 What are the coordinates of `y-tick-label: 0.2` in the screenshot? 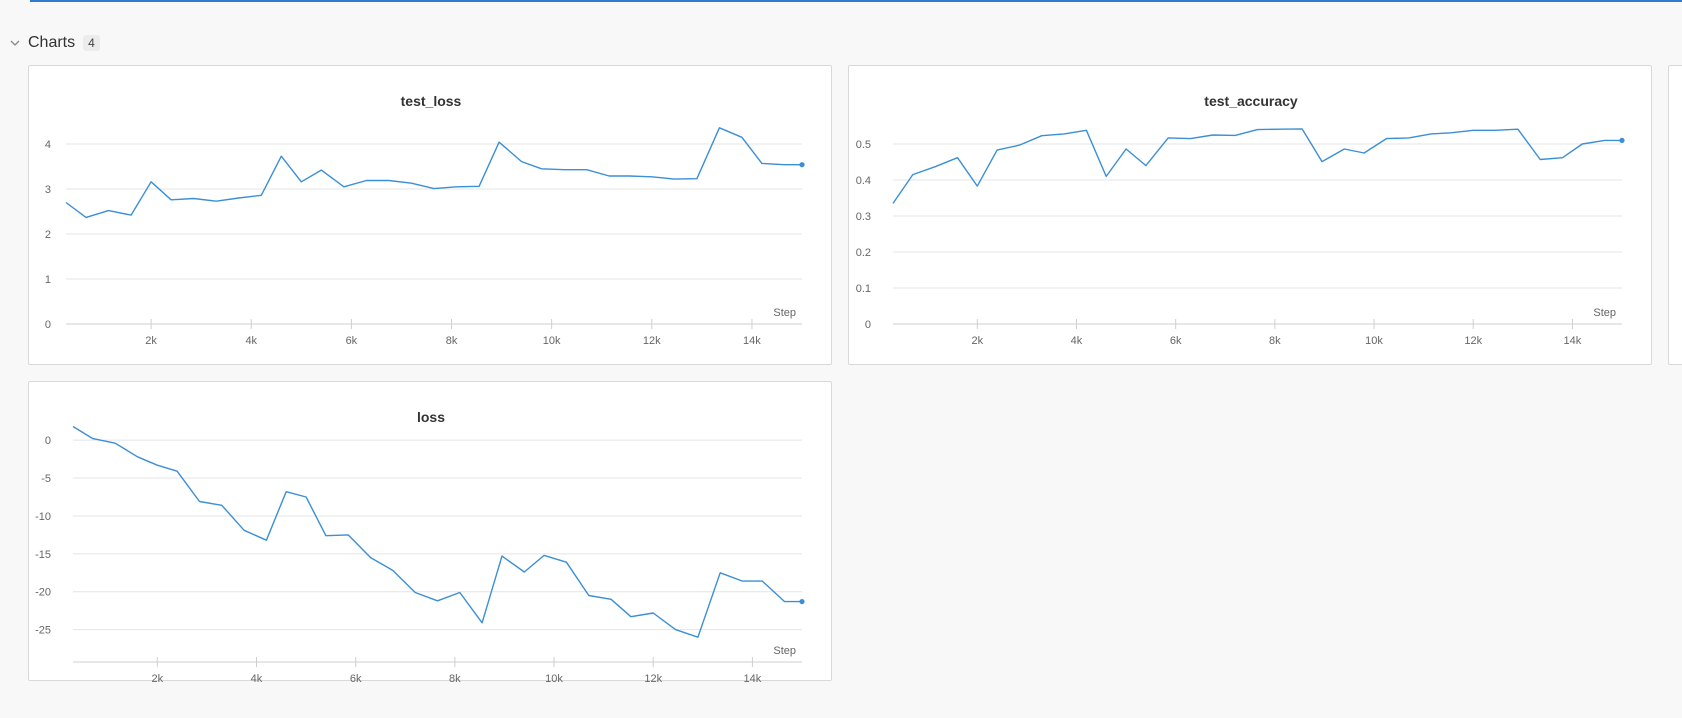 It's located at (863, 253).